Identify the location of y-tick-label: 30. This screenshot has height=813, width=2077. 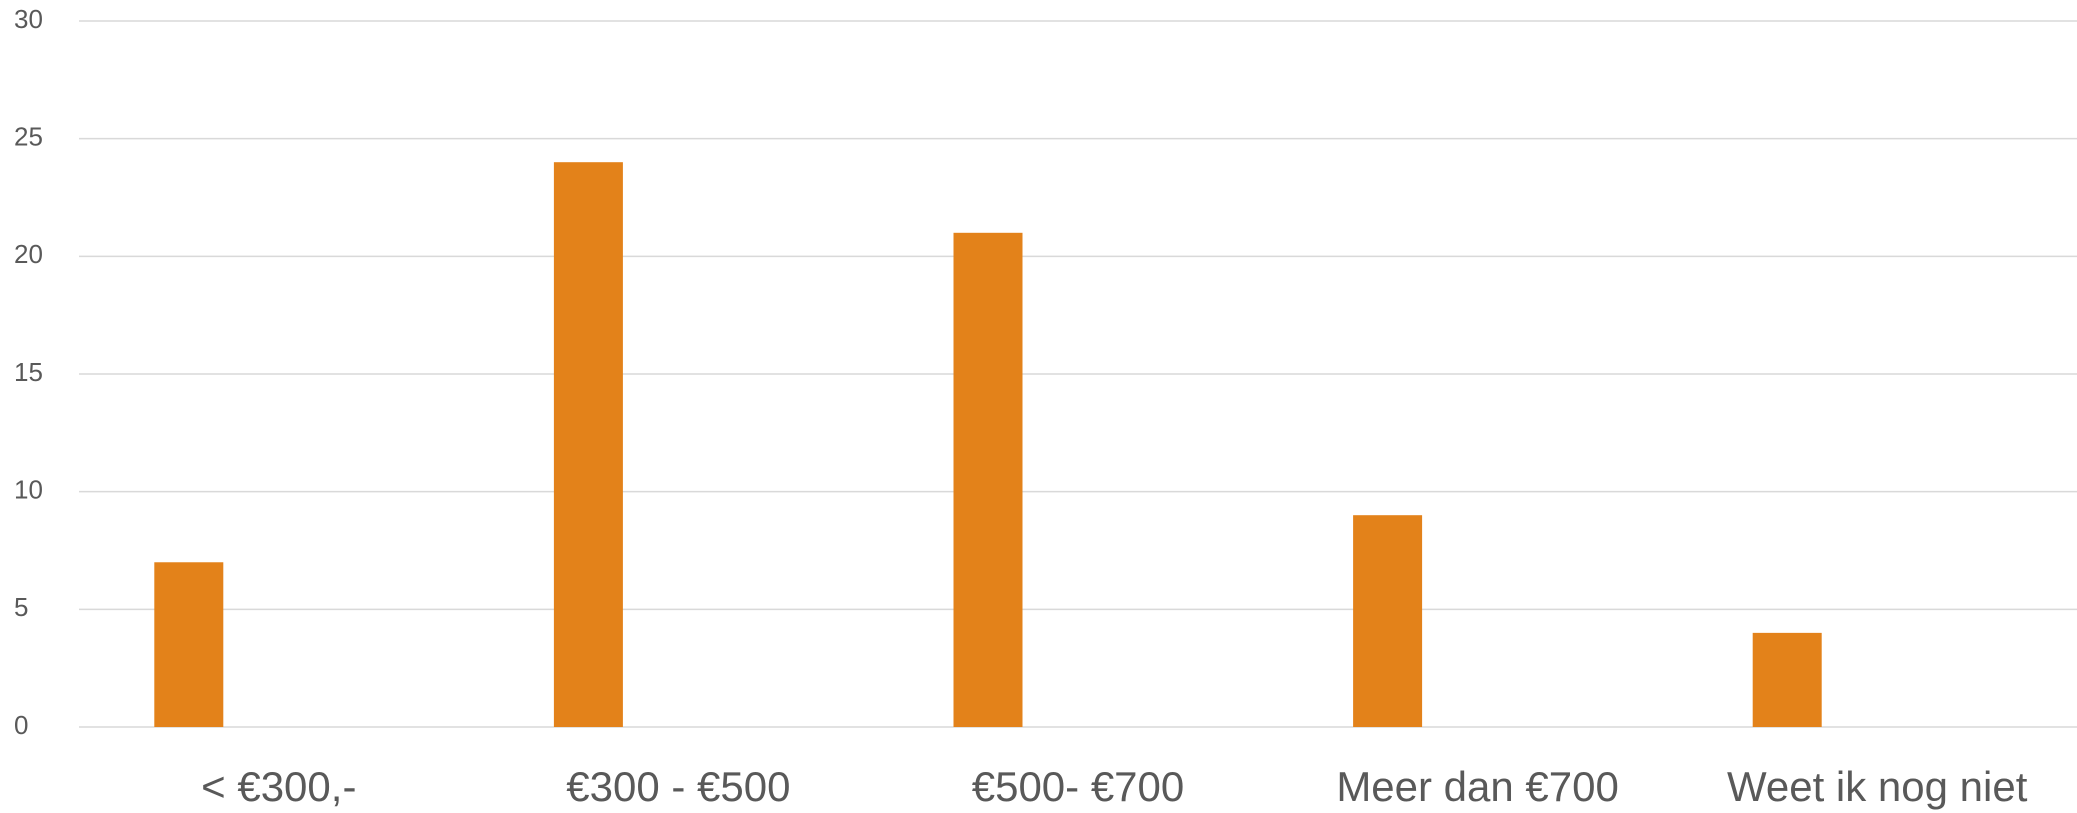
(28, 19).